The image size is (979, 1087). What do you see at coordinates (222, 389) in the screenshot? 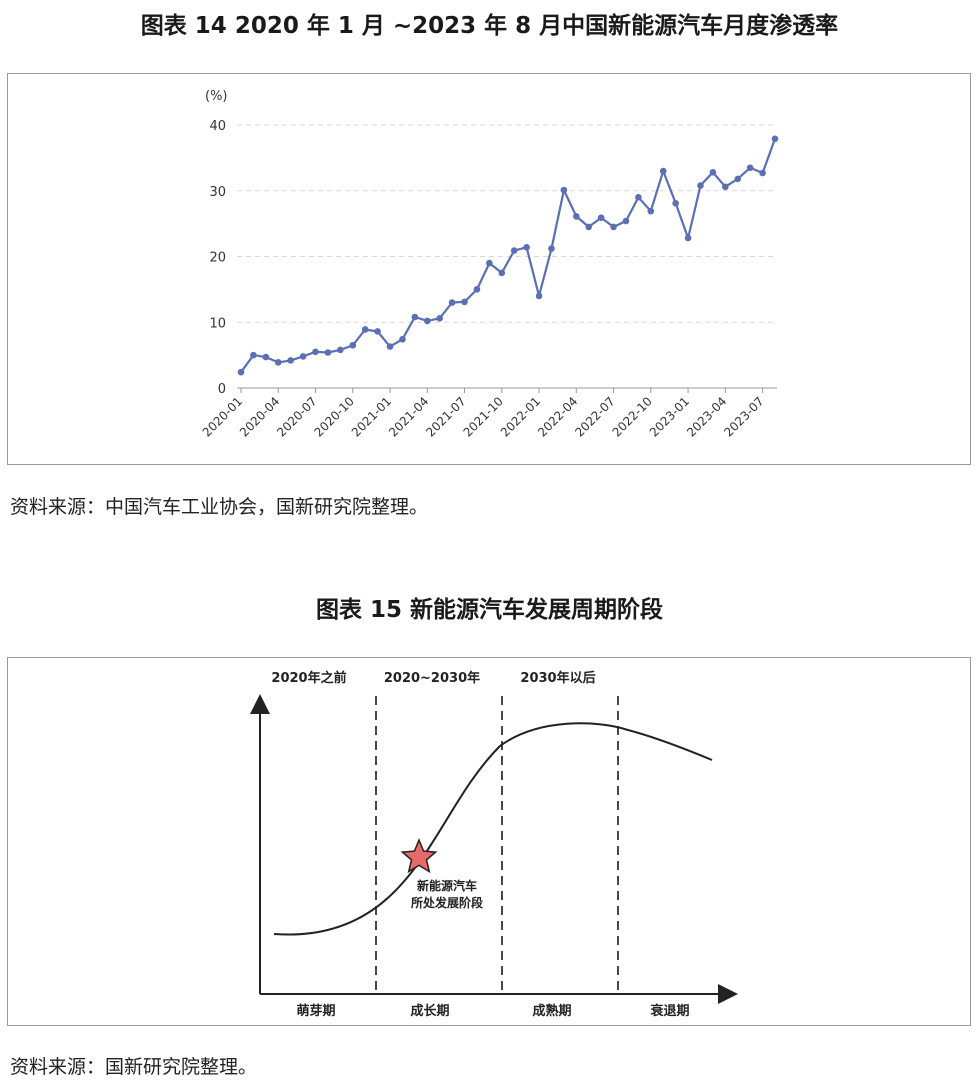
I see `y-tick-label: 0` at bounding box center [222, 389].